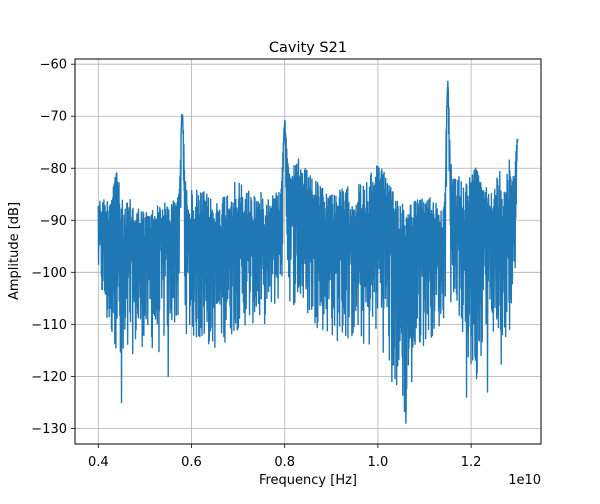 Image resolution: width=600 pixels, height=504 pixels. What do you see at coordinates (524, 480) in the screenshot?
I see `x-axis-offset-label: 1e10` at bounding box center [524, 480].